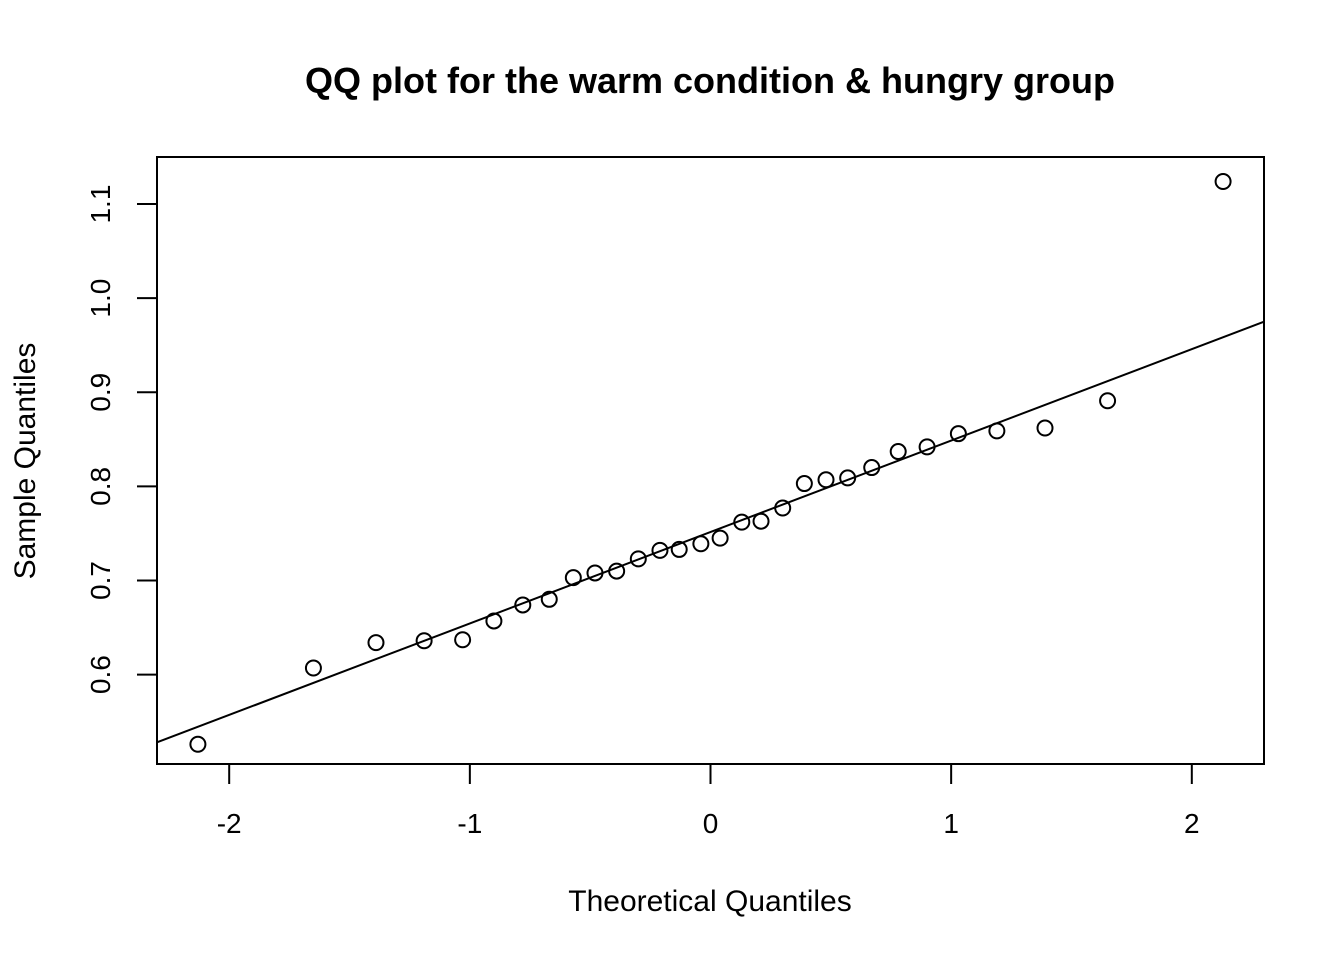 The width and height of the screenshot is (1344, 960). I want to click on y-tick-label: 0.6, so click(100, 674).